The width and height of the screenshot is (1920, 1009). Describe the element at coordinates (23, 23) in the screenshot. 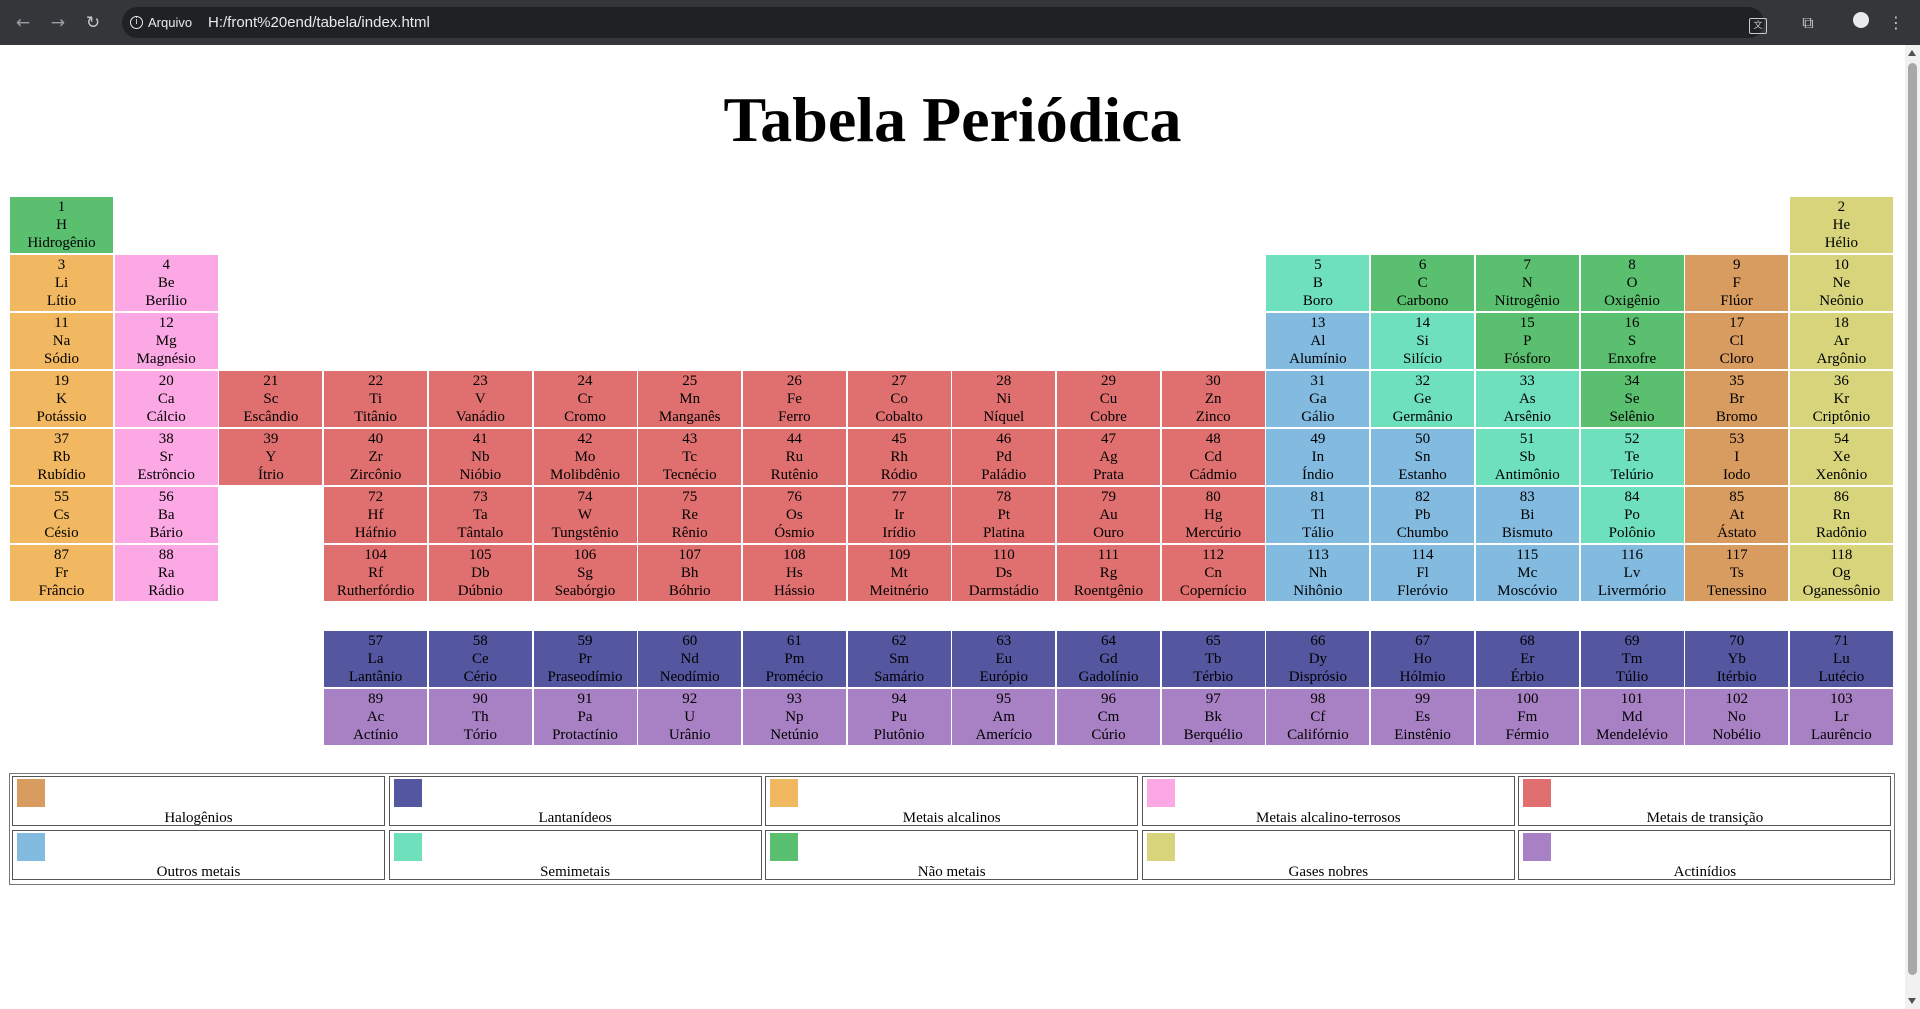

I see `arrow-left-icon: ←` at that location.